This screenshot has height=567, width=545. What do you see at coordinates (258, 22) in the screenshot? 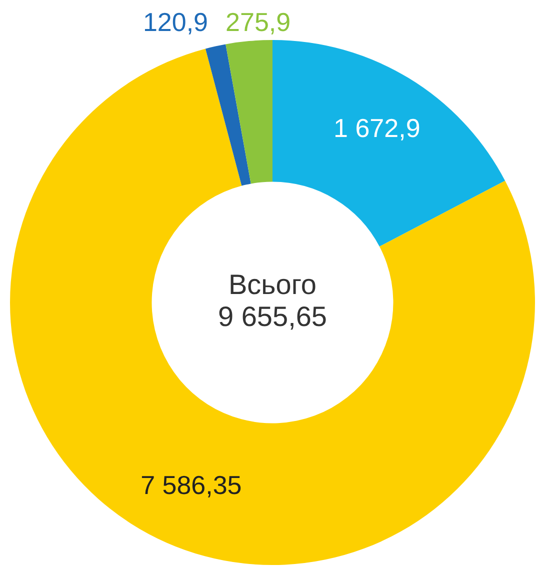
I see `data-label: 275,9` at bounding box center [258, 22].